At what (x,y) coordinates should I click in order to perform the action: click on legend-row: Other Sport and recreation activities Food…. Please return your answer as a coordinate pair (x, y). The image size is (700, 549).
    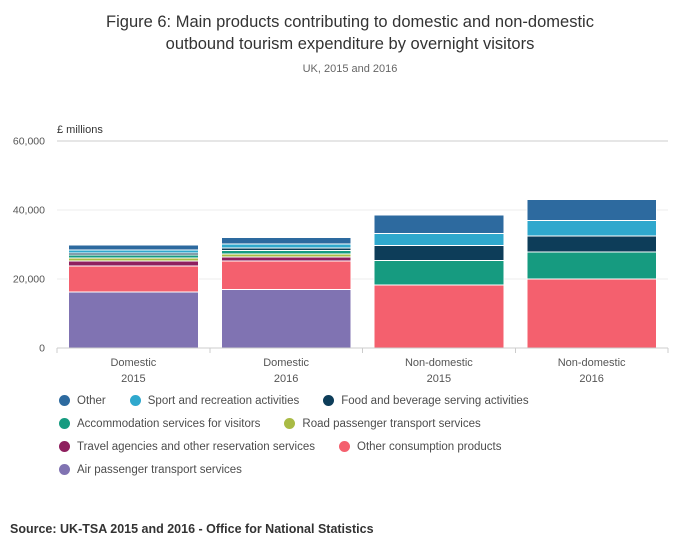
    Looking at the image, I should click on (379, 401).